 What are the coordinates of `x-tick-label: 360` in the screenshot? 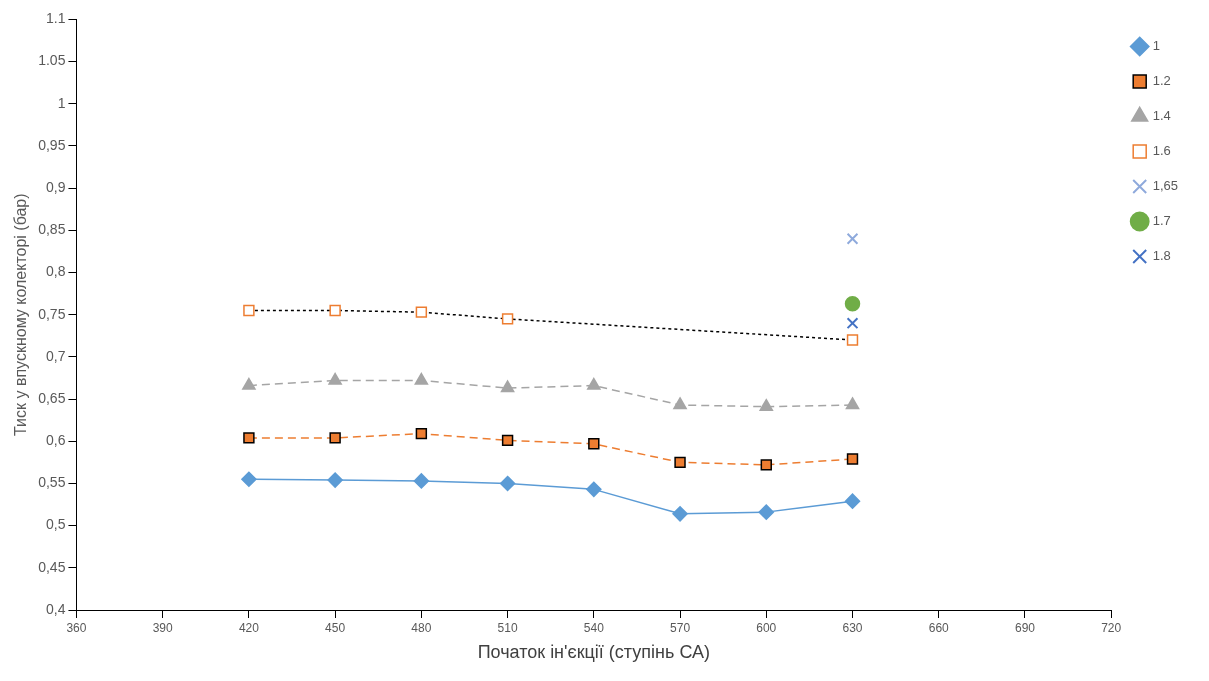 It's located at (76, 627).